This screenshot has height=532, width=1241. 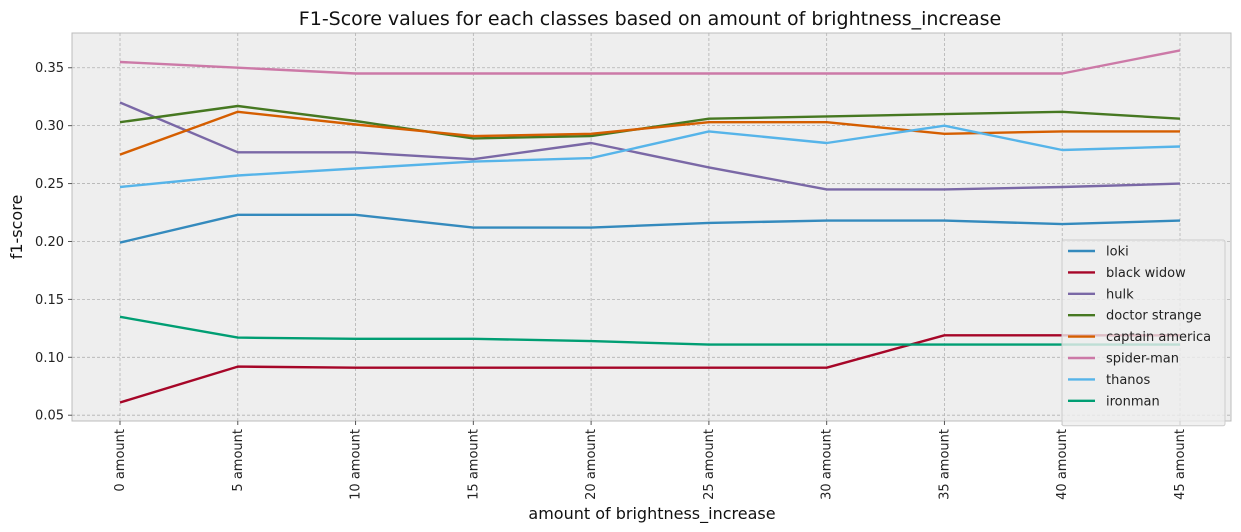 What do you see at coordinates (1117, 252) in the screenshot?
I see `legend-label: loki` at bounding box center [1117, 252].